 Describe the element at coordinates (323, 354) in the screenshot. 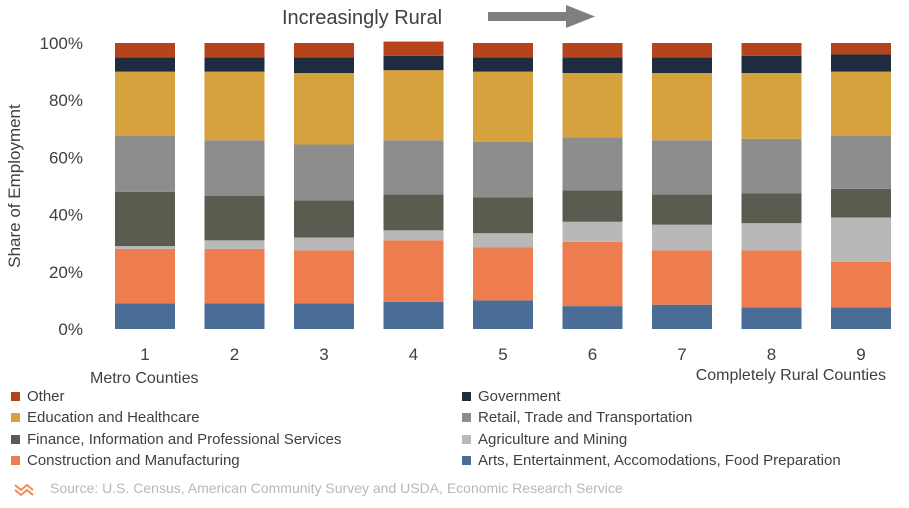

I see `x-tick-label: 3` at that location.